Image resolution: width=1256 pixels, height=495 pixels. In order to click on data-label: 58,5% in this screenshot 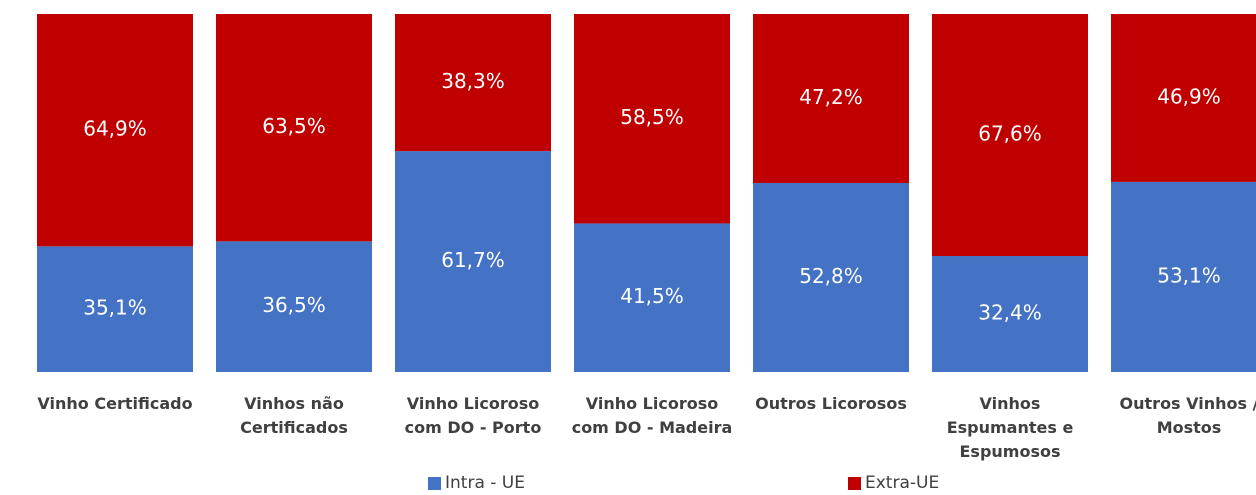, I will do `click(652, 117)`.